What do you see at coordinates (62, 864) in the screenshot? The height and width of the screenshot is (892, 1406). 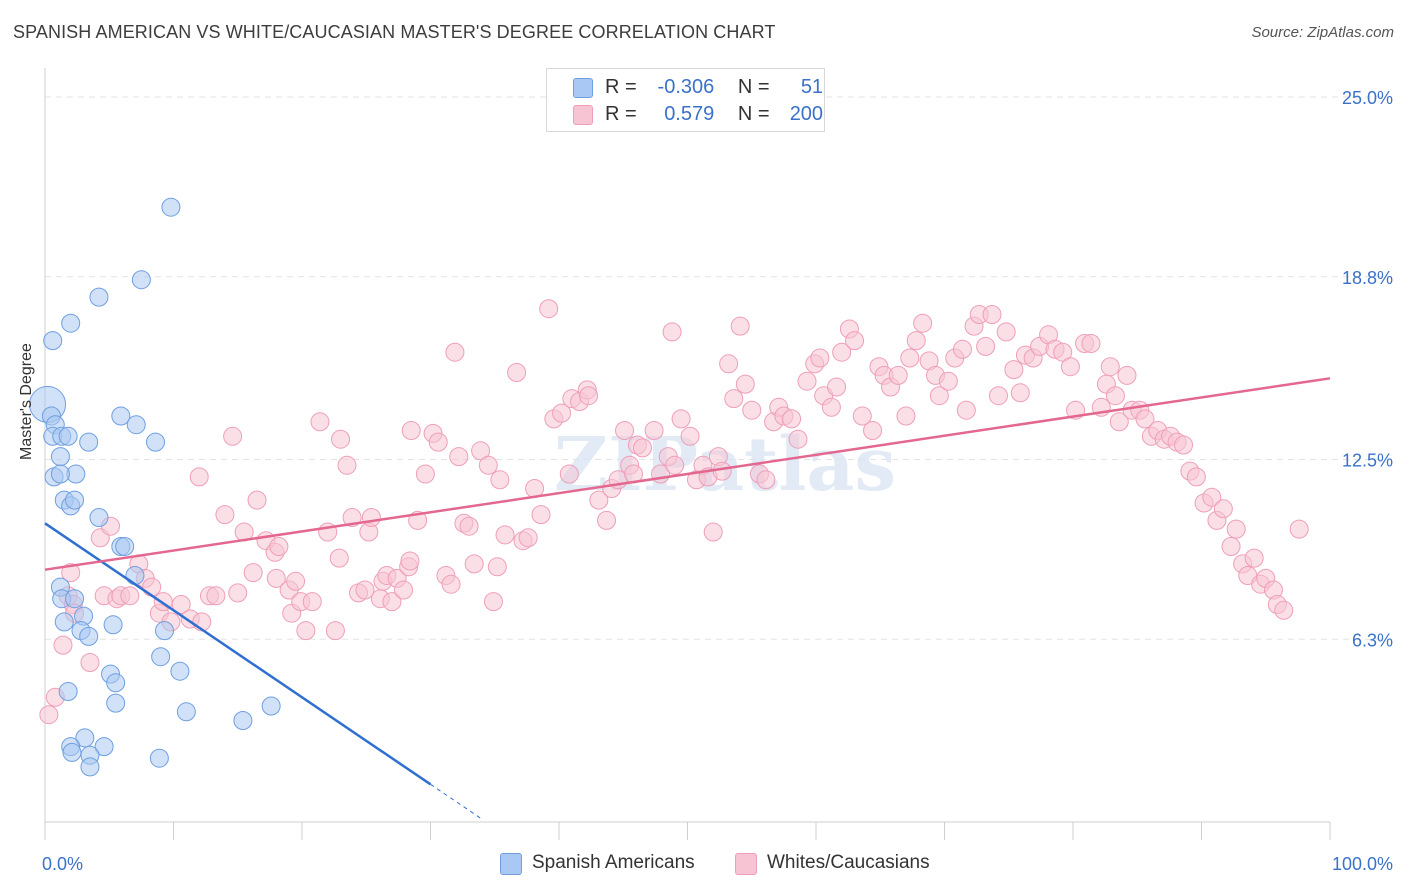 I see `x-tick-label: 0.0%` at bounding box center [62, 864].